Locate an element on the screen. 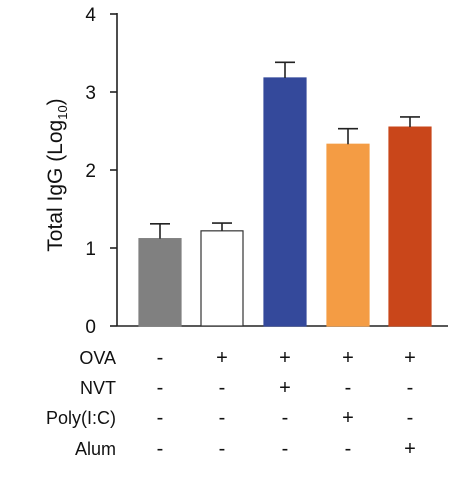 This screenshot has width=450, height=478. condition-label: Alum is located at coordinates (95, 449).